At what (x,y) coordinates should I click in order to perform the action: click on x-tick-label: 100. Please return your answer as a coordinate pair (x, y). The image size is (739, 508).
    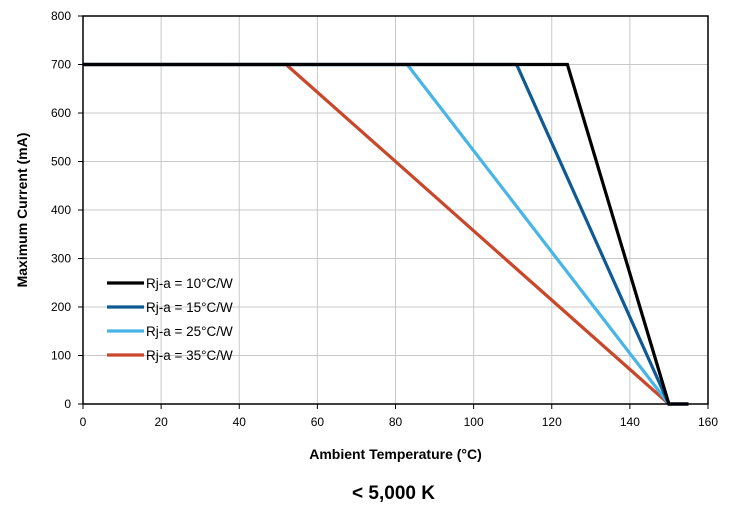
    Looking at the image, I should click on (474, 422).